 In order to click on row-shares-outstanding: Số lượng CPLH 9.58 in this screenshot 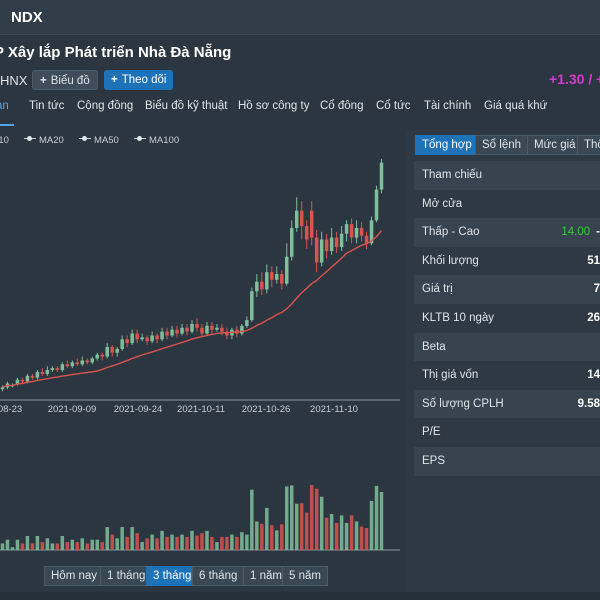, I will do `click(507, 404)`.